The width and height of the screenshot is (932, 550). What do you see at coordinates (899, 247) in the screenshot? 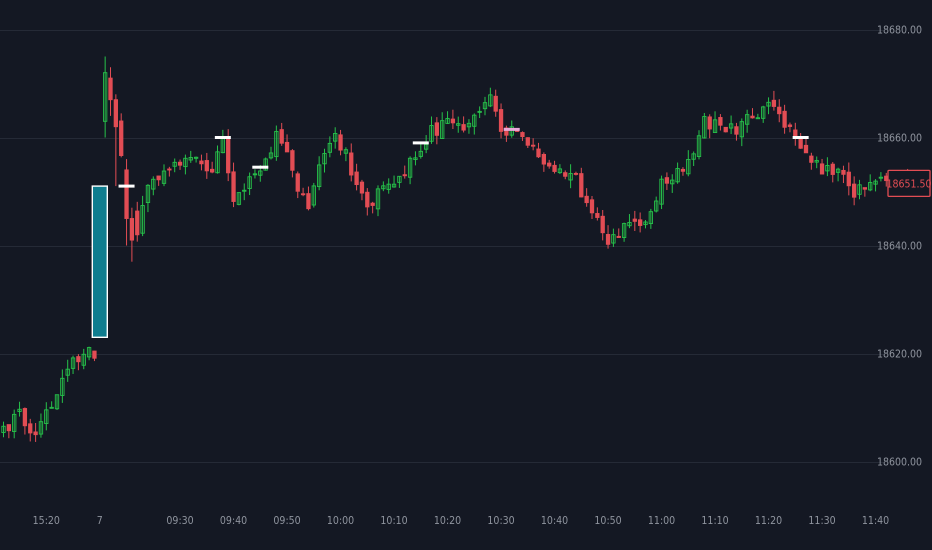
I see `price-tick-label: 18640.00` at bounding box center [899, 247].